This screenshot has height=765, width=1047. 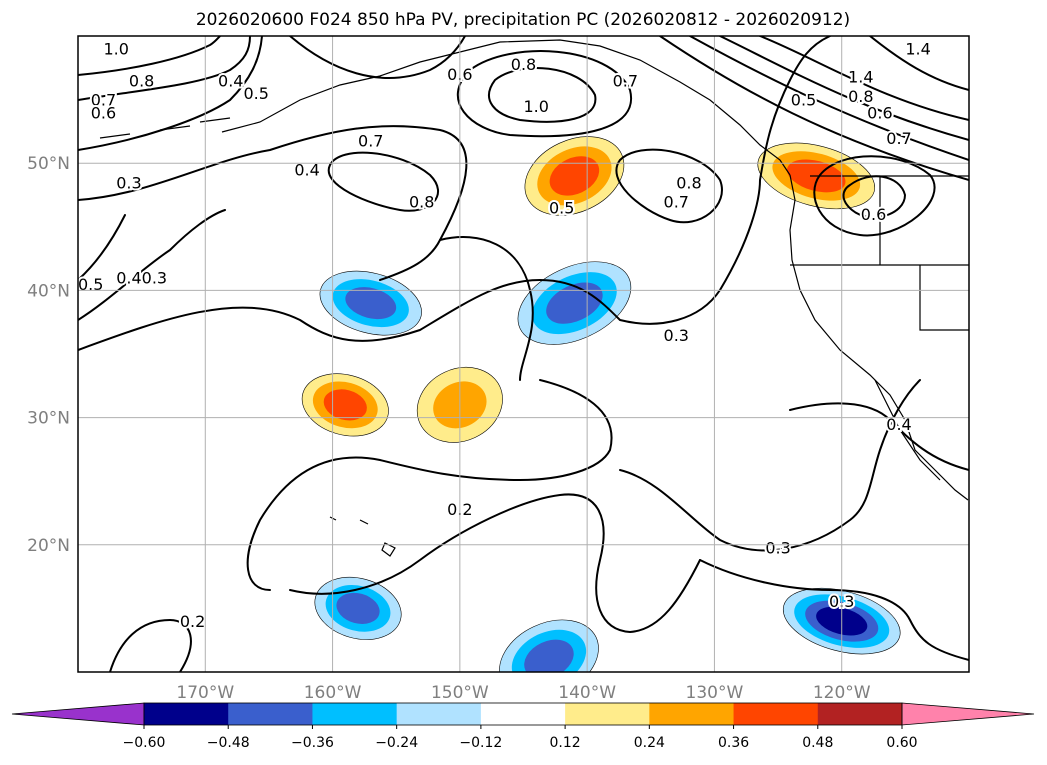 What do you see at coordinates (676, 335) in the screenshot?
I see `contour-label-27: 0.3` at bounding box center [676, 335].